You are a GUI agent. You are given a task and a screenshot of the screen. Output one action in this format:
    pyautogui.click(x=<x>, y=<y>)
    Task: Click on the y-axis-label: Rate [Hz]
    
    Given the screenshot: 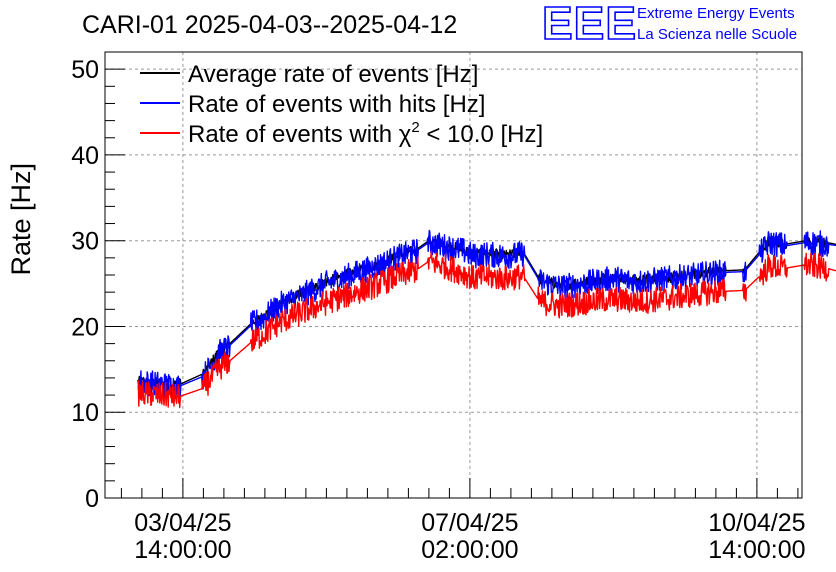 What is the action you would take?
    pyautogui.click(x=21, y=219)
    